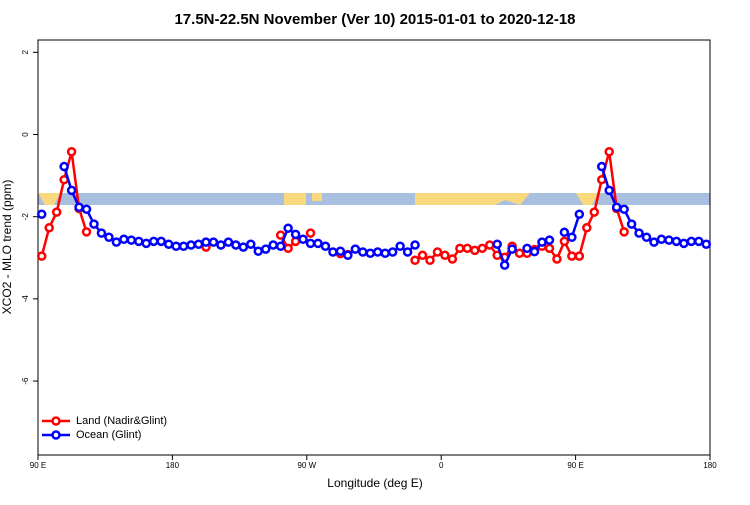  What do you see at coordinates (121, 421) in the screenshot?
I see `legend-label: Land (Nadir&Glint)` at bounding box center [121, 421].